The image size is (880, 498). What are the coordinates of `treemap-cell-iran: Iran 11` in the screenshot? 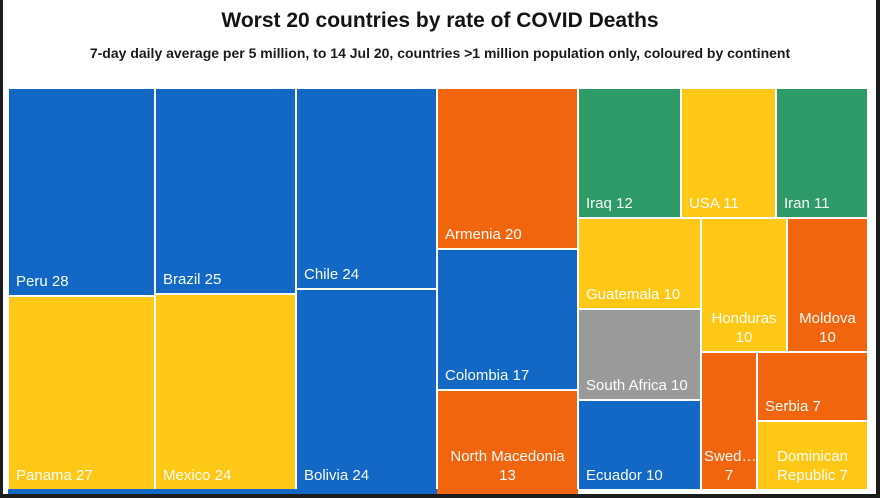 It's located at (822, 153).